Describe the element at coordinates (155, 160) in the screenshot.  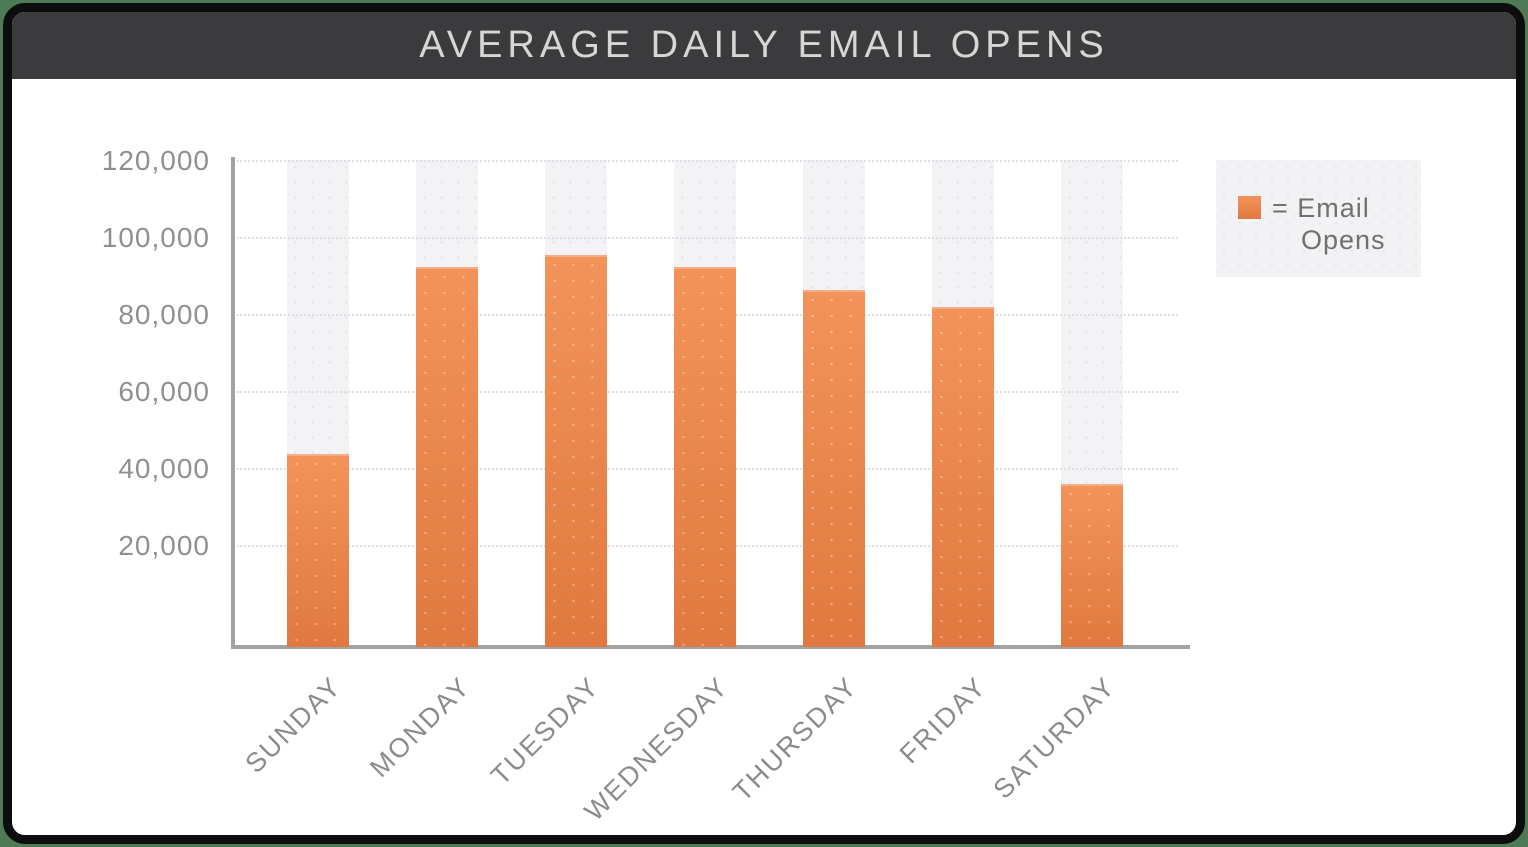
I see `y-axis-tick-label: 120,000` at that location.